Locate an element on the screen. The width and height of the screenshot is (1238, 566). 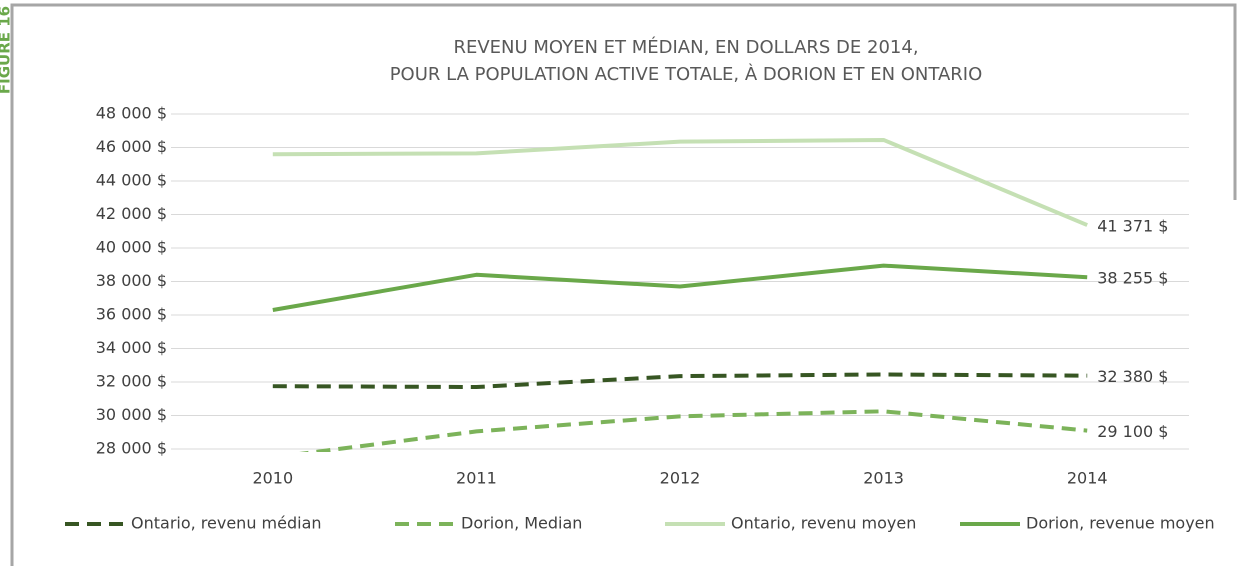
y-tick-label: 28 000 $ is located at coordinates (131, 448).